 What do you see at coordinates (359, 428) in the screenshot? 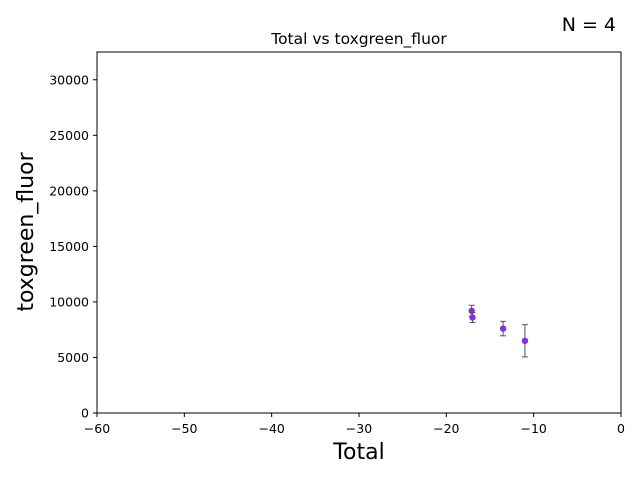
I see `x-tick-label: −30` at bounding box center [359, 428].